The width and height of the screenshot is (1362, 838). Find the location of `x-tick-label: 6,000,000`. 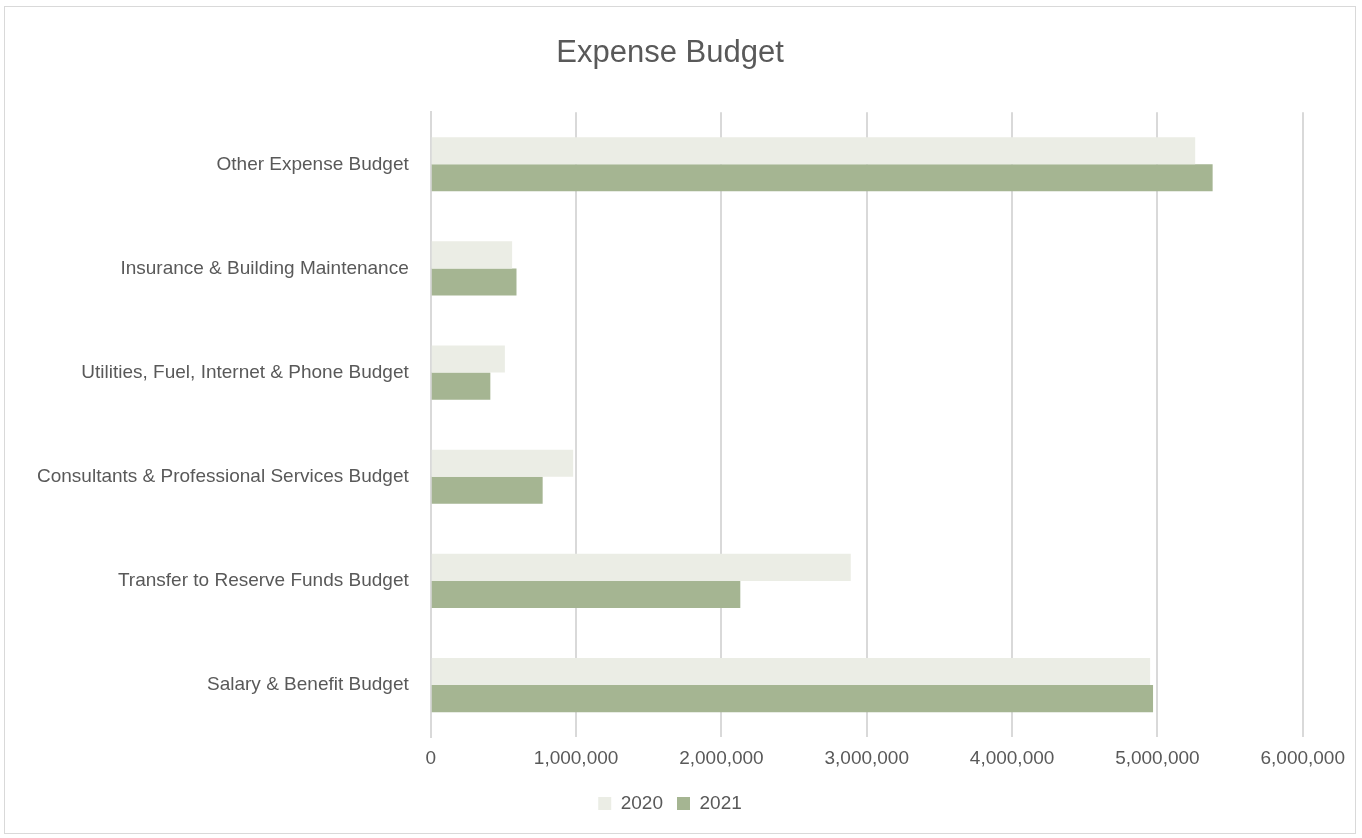

x-tick-label: 6,000,000 is located at coordinates (1302, 757).